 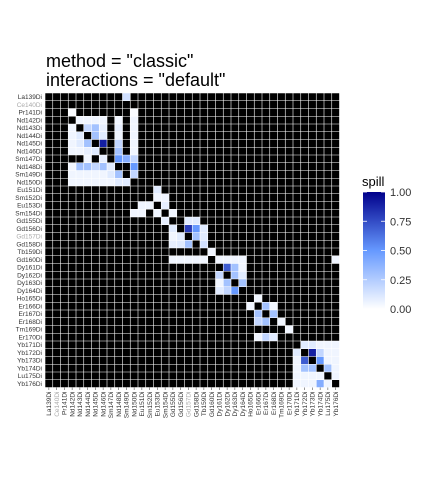 I want to click on x-tick-label: Eu153Di, so click(x=158, y=404).